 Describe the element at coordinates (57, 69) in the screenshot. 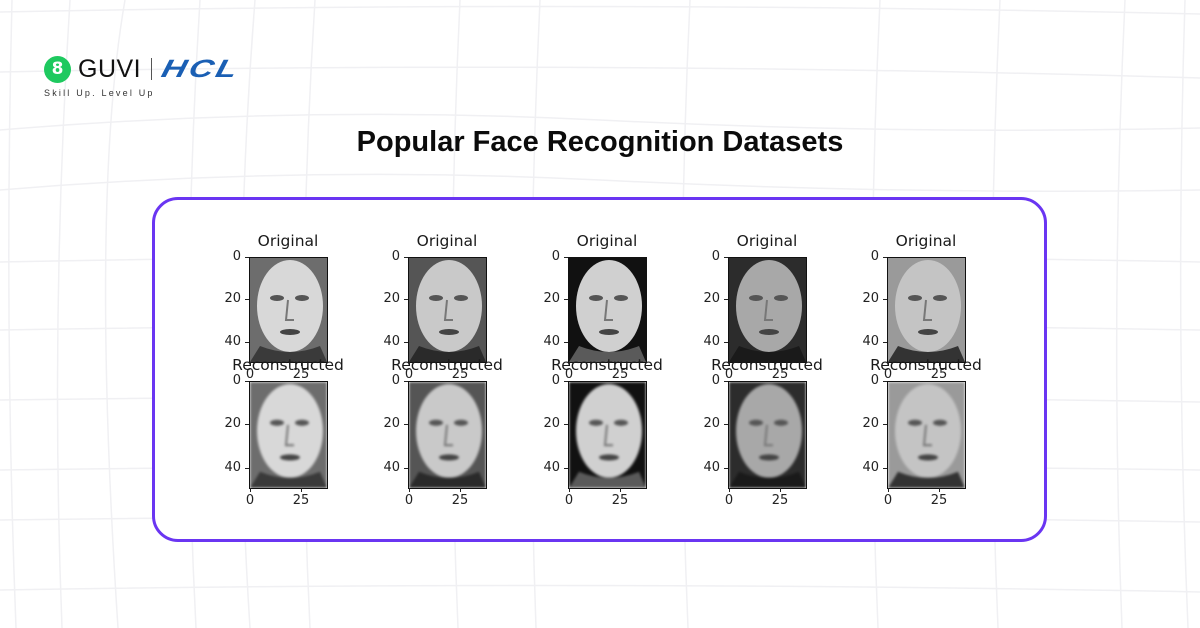

I see `guvi-logo-icon: 8` at that location.